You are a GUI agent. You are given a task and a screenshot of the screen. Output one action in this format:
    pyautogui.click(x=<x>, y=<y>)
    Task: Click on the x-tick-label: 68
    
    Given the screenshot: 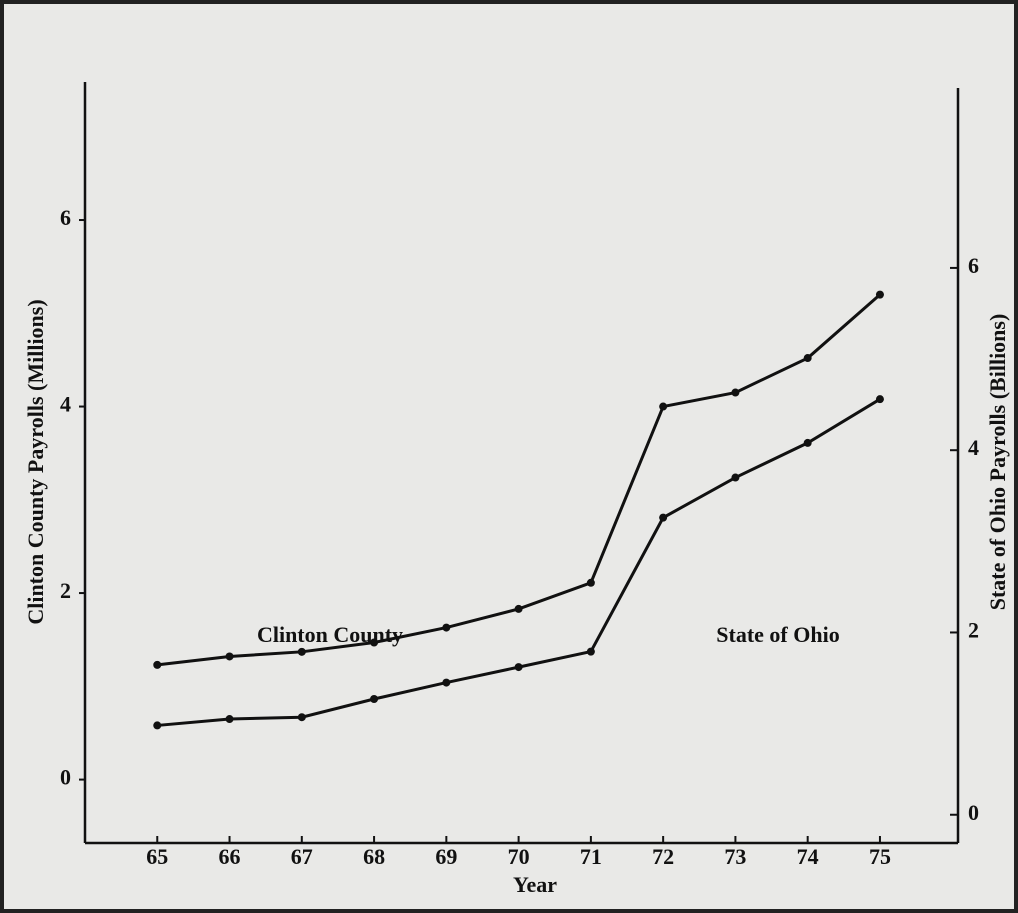 What is the action you would take?
    pyautogui.click(x=374, y=856)
    